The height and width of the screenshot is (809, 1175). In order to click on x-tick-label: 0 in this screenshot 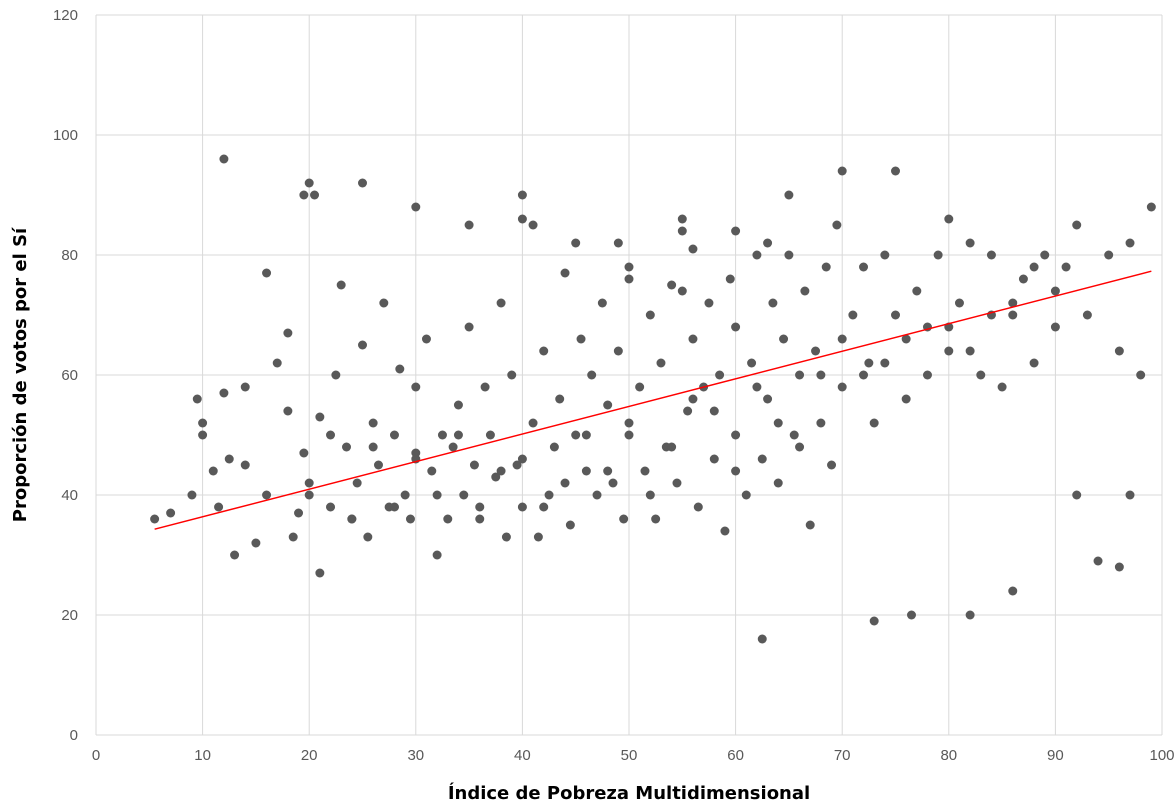, I will do `click(96, 755)`.